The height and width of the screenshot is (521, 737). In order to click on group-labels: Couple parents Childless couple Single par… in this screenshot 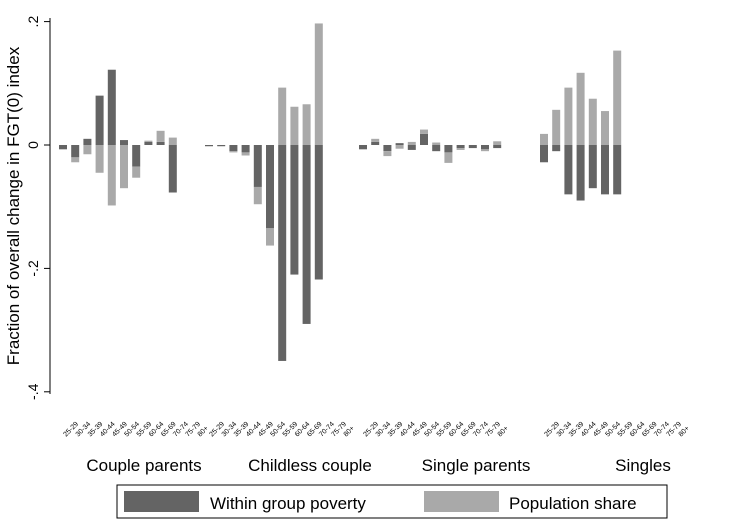, I will do `click(378, 465)`.